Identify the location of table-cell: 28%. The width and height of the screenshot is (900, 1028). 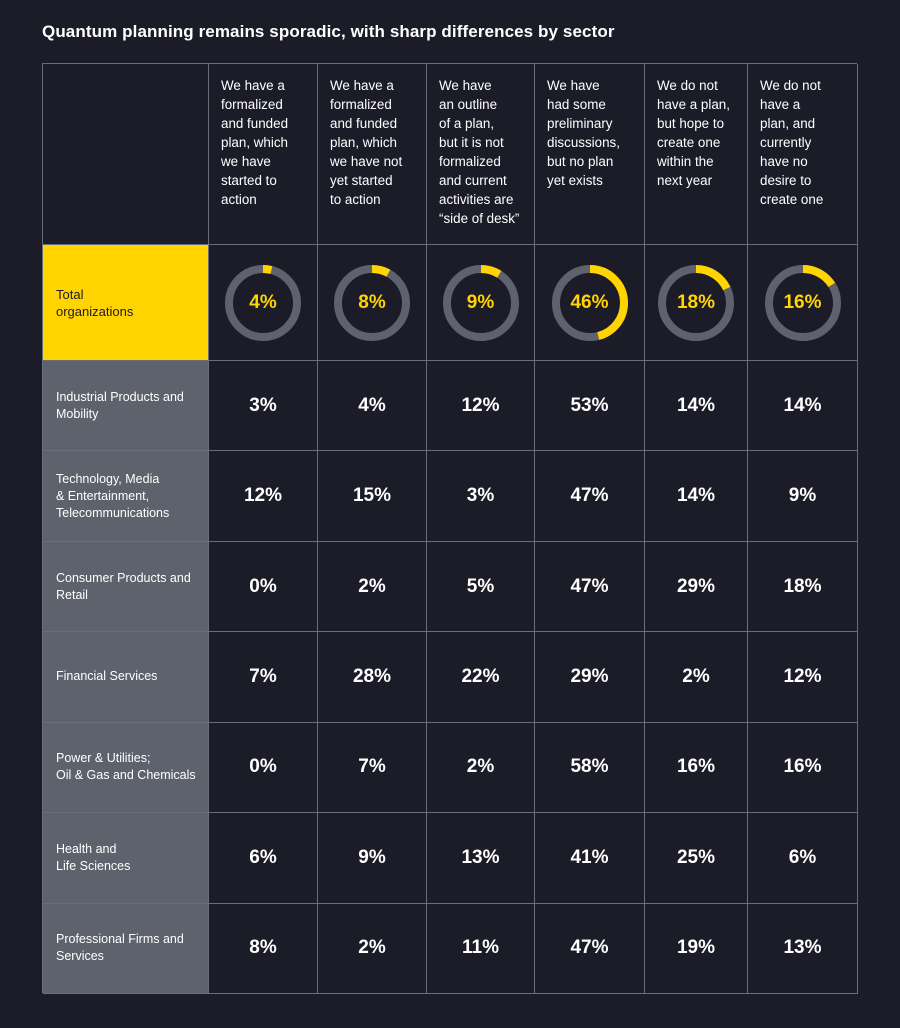
(372, 677).